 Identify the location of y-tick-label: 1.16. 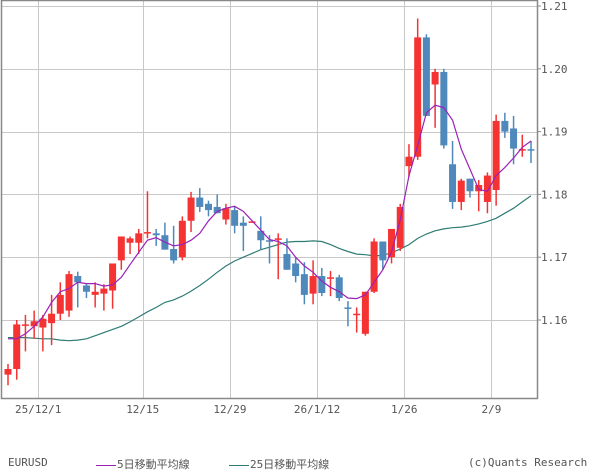
(554, 320).